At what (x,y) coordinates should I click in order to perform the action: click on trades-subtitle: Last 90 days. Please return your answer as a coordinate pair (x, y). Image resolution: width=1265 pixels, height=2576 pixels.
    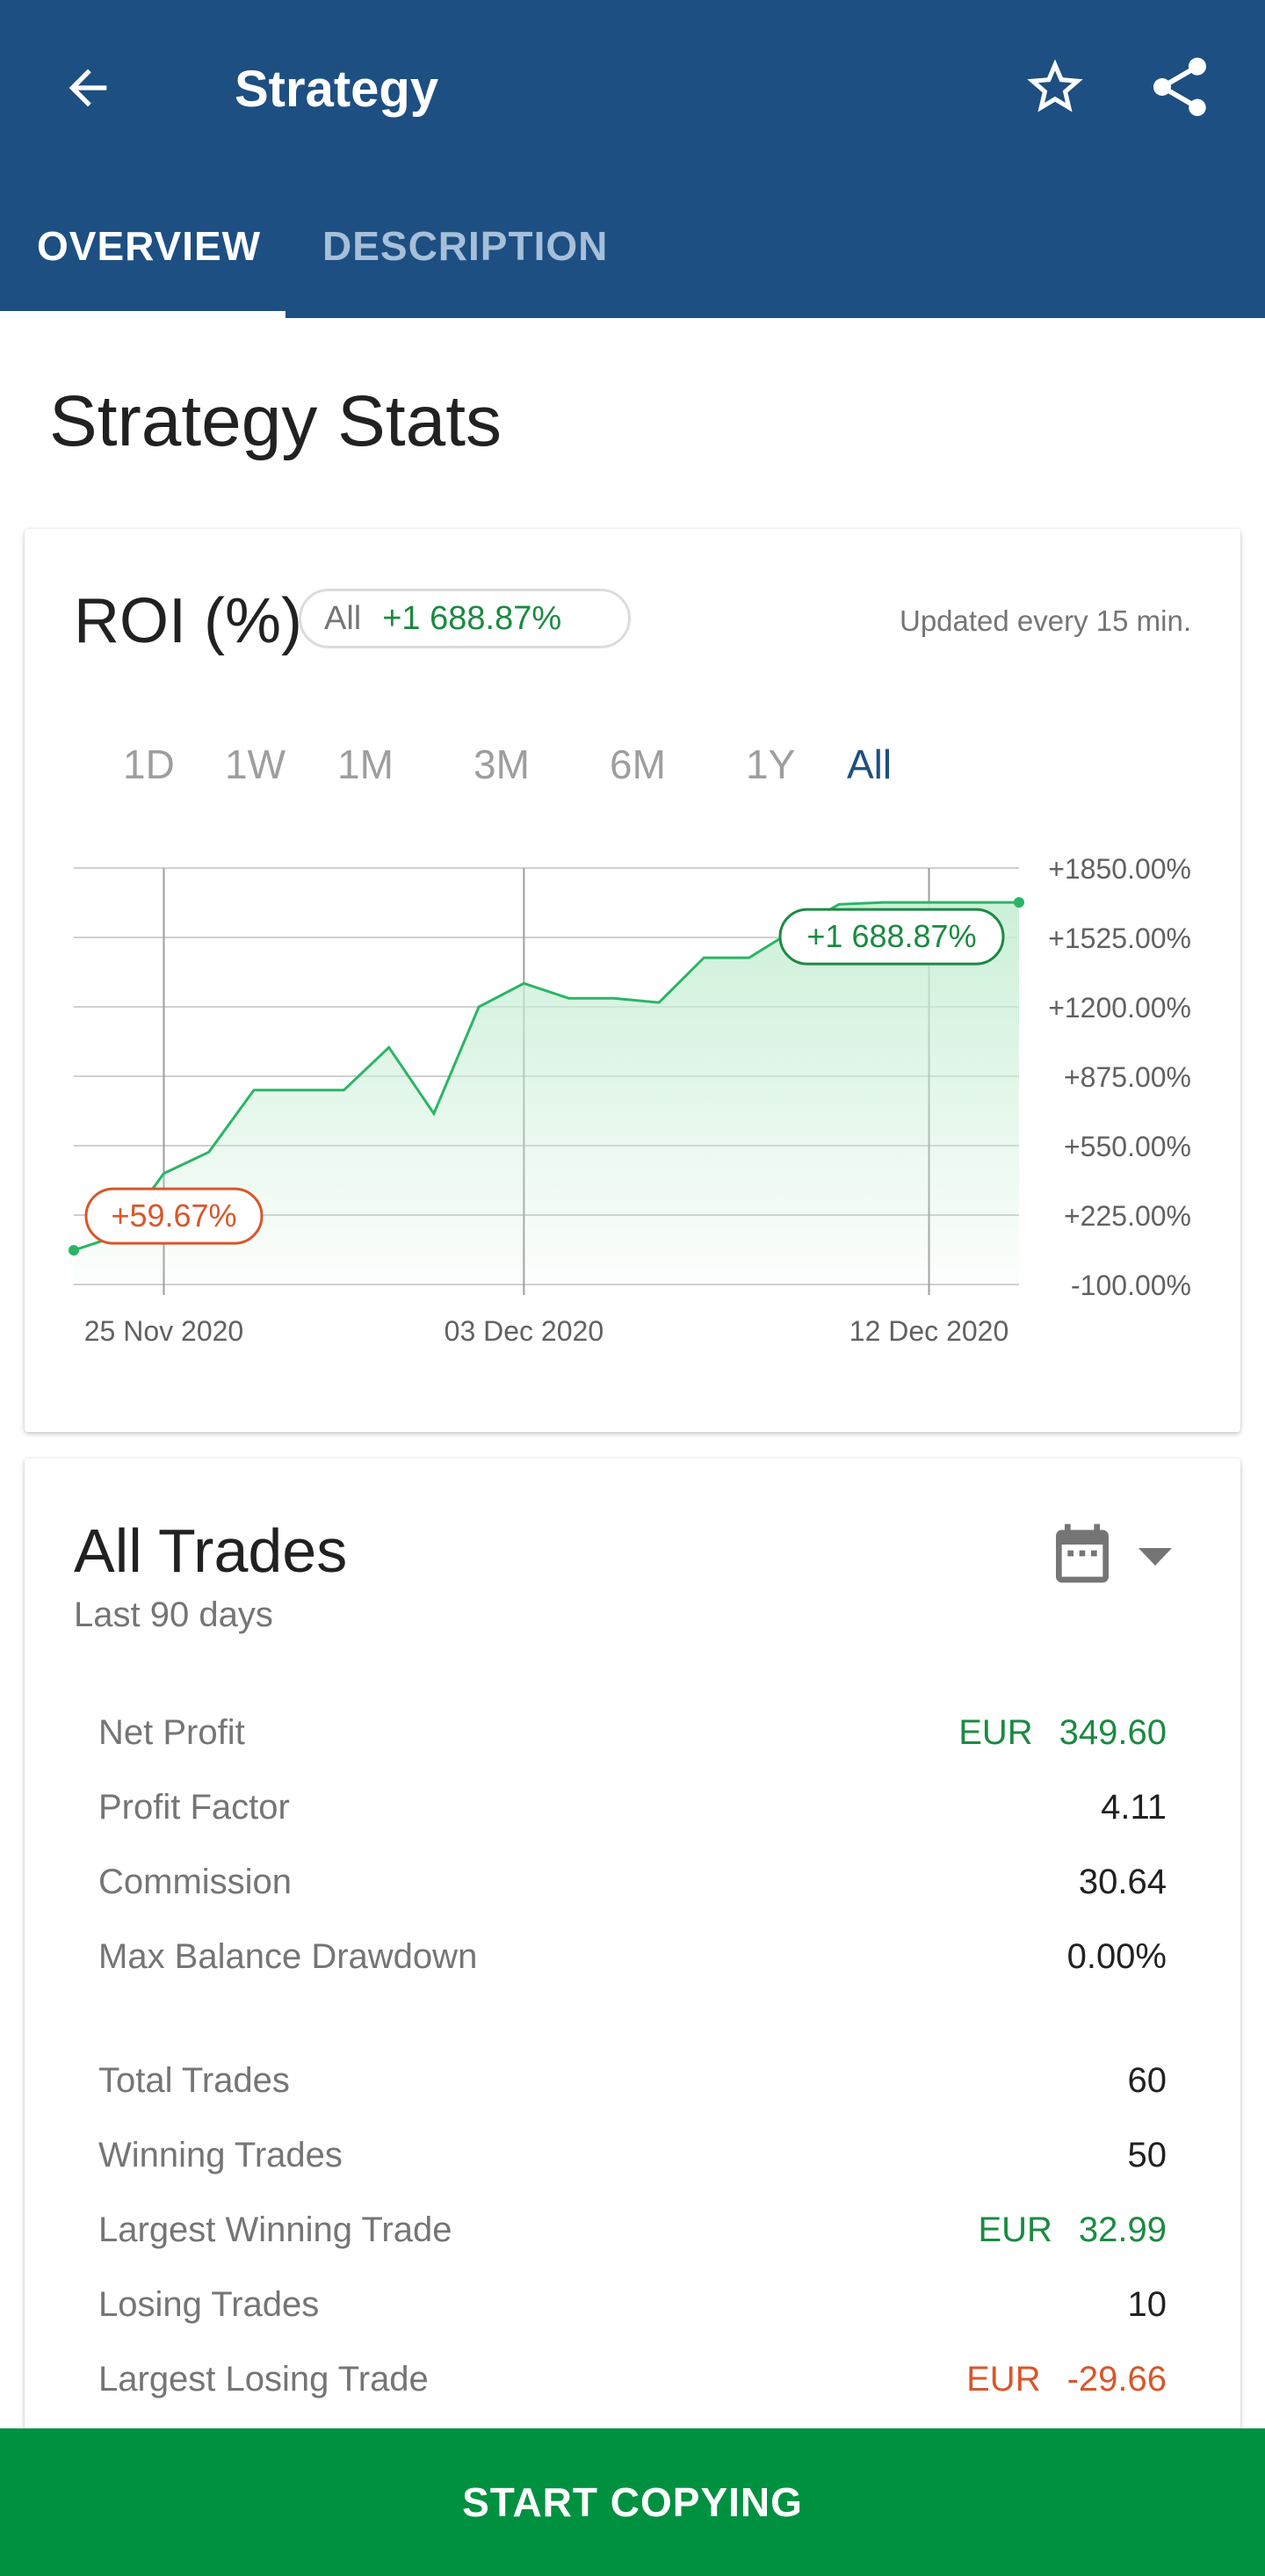
    Looking at the image, I should click on (173, 1615).